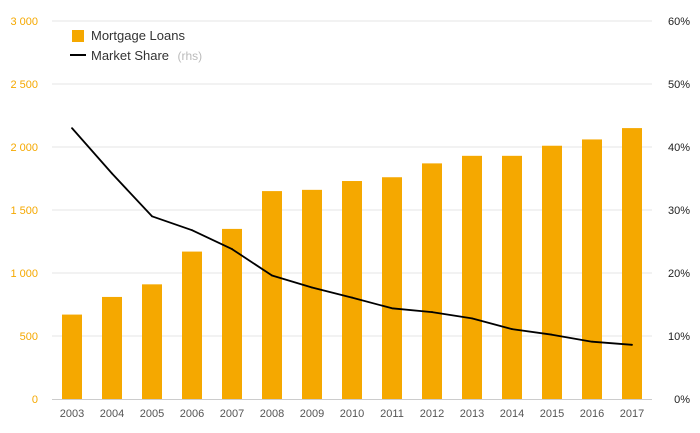  I want to click on x-axis-tick-label: 2013, so click(472, 414).